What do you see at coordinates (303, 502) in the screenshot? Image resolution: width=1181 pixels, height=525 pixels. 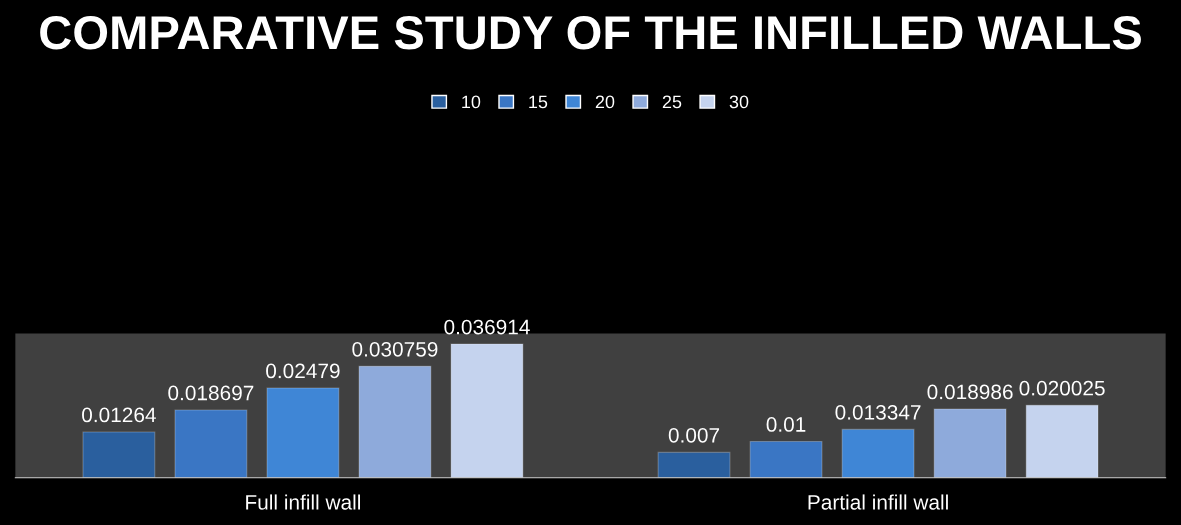 I see `x-tick-label: Full infill wall` at bounding box center [303, 502].